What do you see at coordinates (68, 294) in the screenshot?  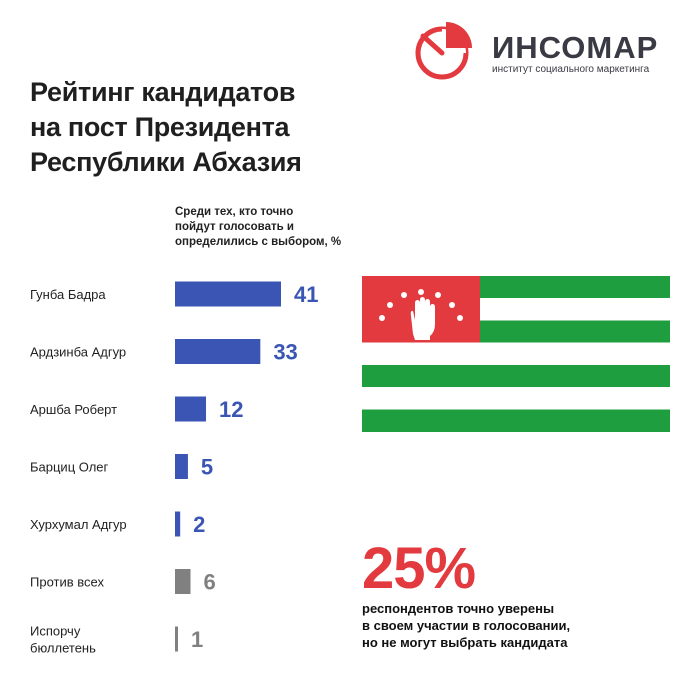 I see `category-label: Гунба Бадра` at bounding box center [68, 294].